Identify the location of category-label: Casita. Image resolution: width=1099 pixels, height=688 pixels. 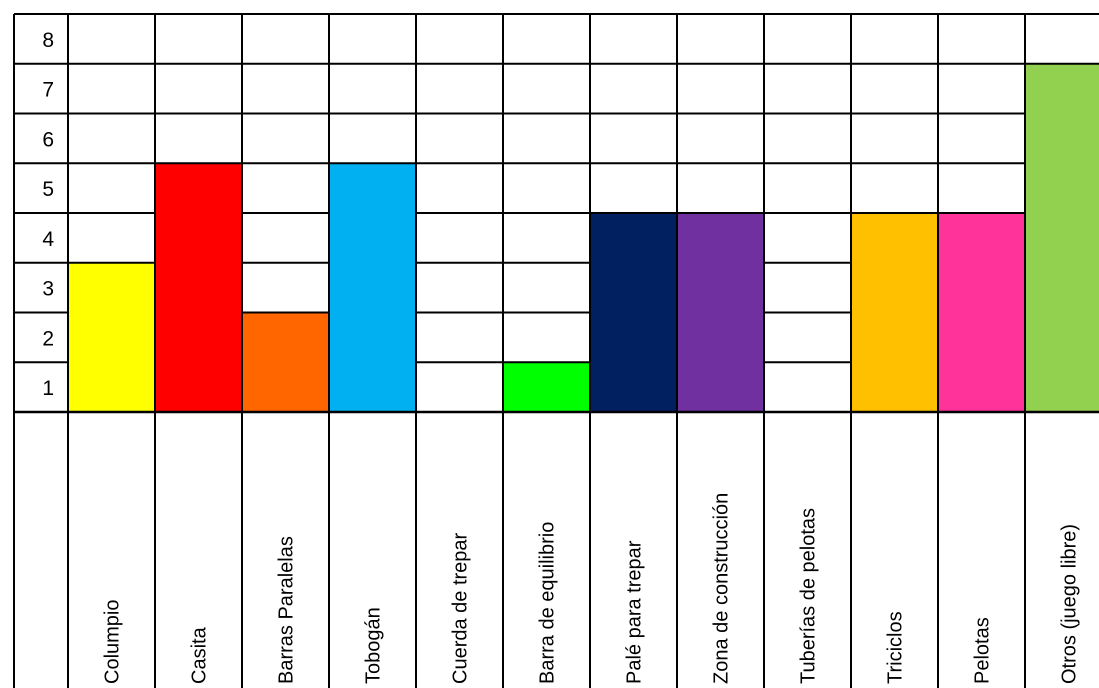
(200, 655).